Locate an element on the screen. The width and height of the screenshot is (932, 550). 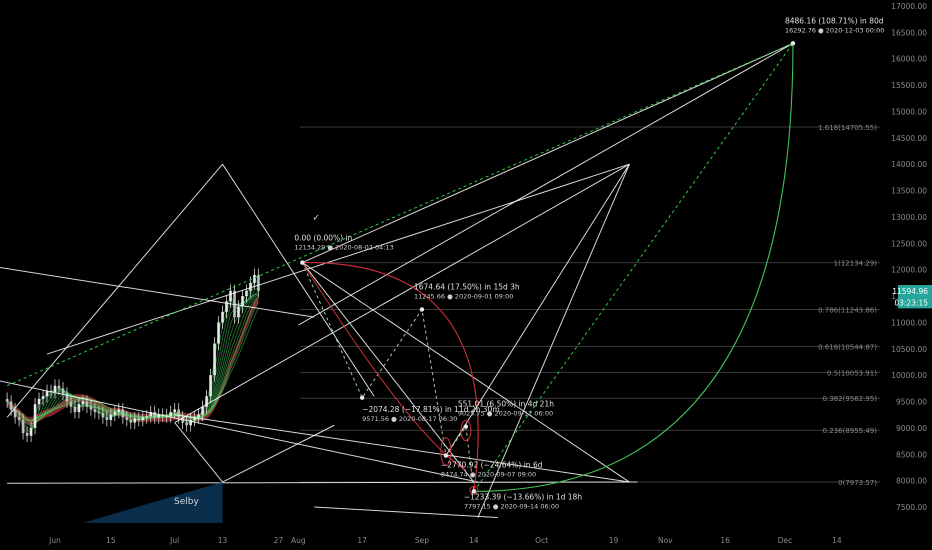
x-tick-label: 16 is located at coordinates (725, 540).